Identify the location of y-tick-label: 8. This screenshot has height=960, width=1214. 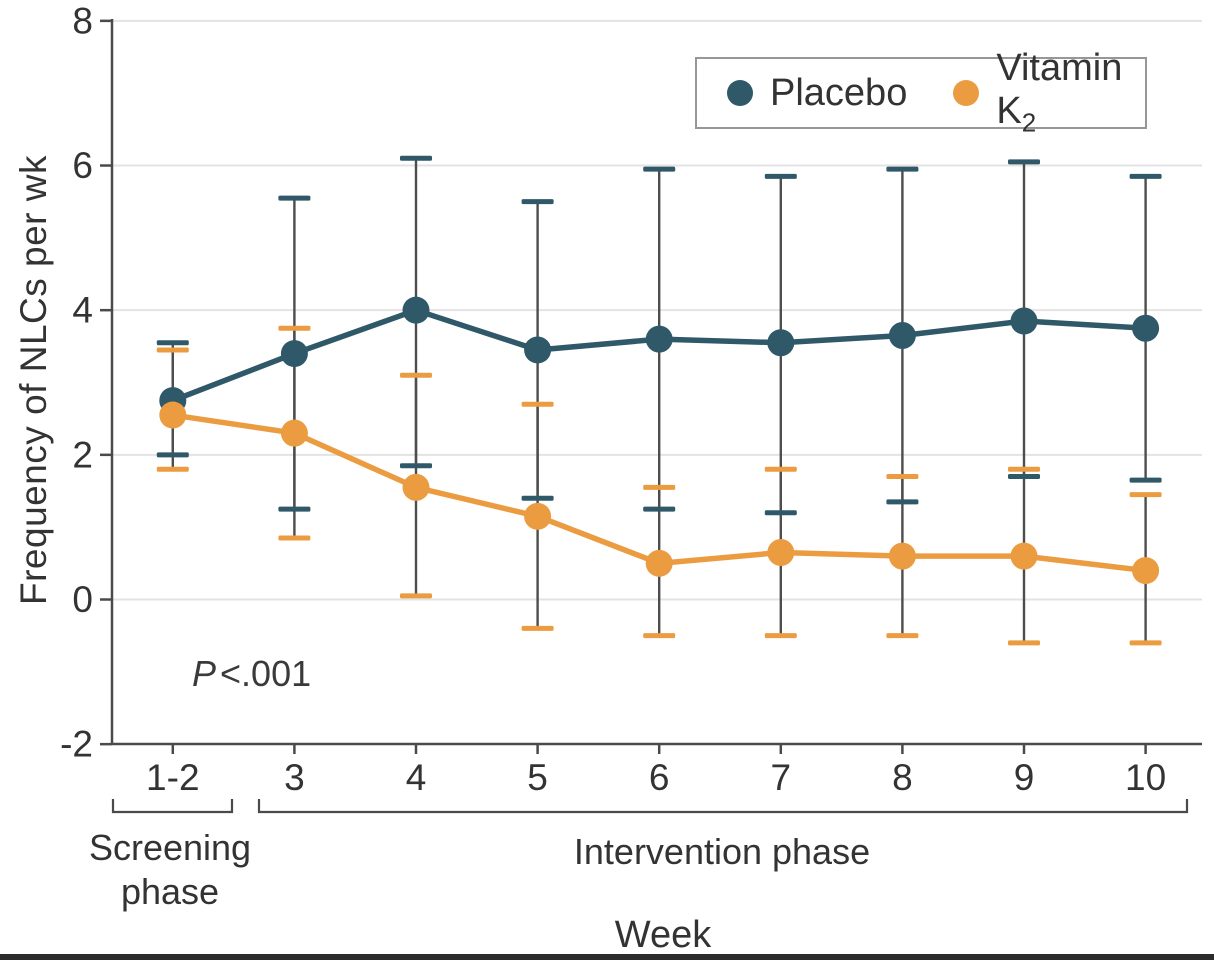
(82, 20).